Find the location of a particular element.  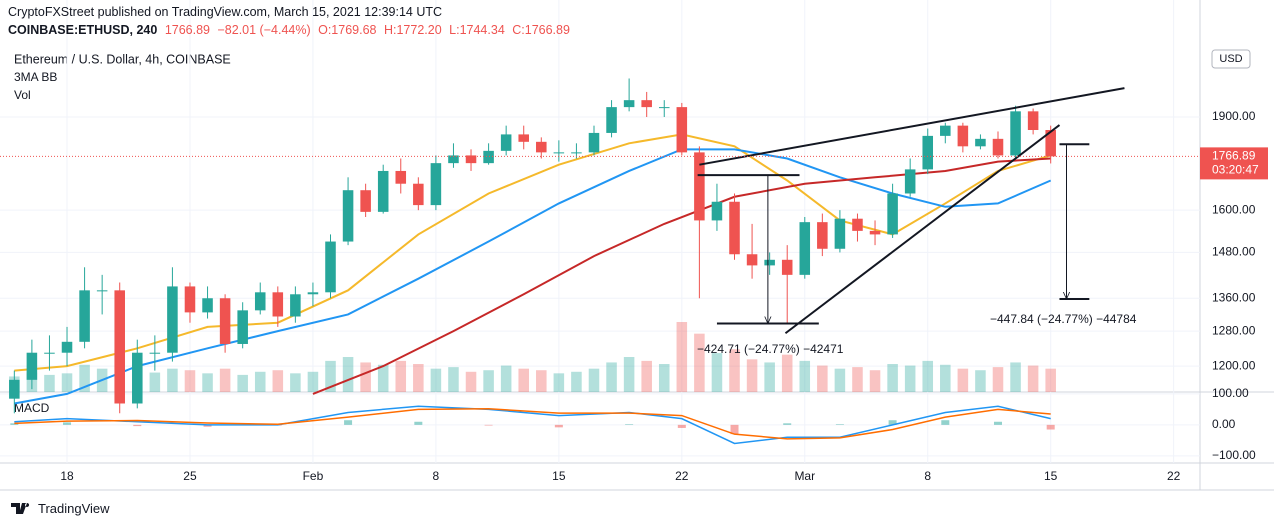

x-tick-label: 25 is located at coordinates (190, 476).